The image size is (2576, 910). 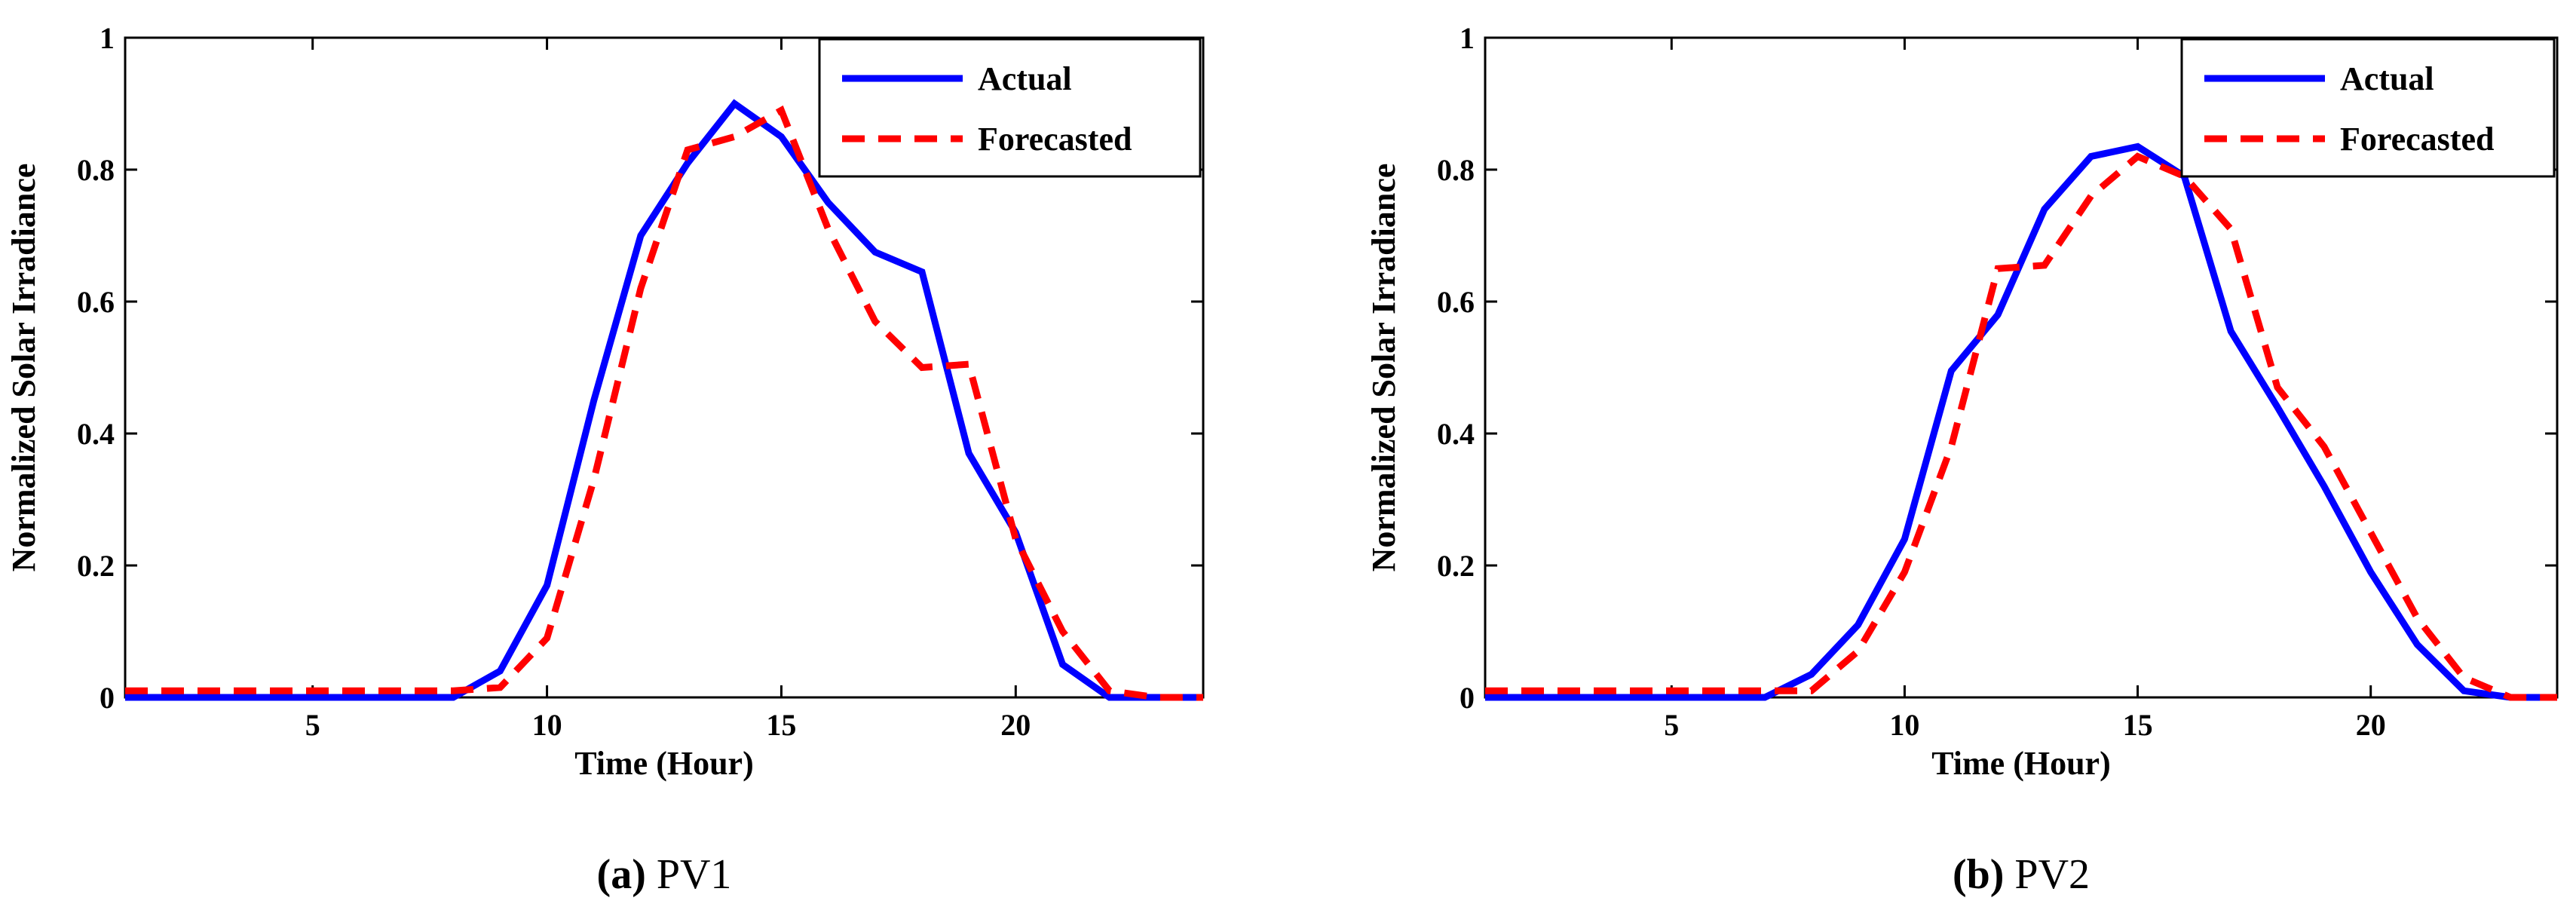 What do you see at coordinates (1978, 874) in the screenshot?
I see `caption-tag: (b)` at bounding box center [1978, 874].